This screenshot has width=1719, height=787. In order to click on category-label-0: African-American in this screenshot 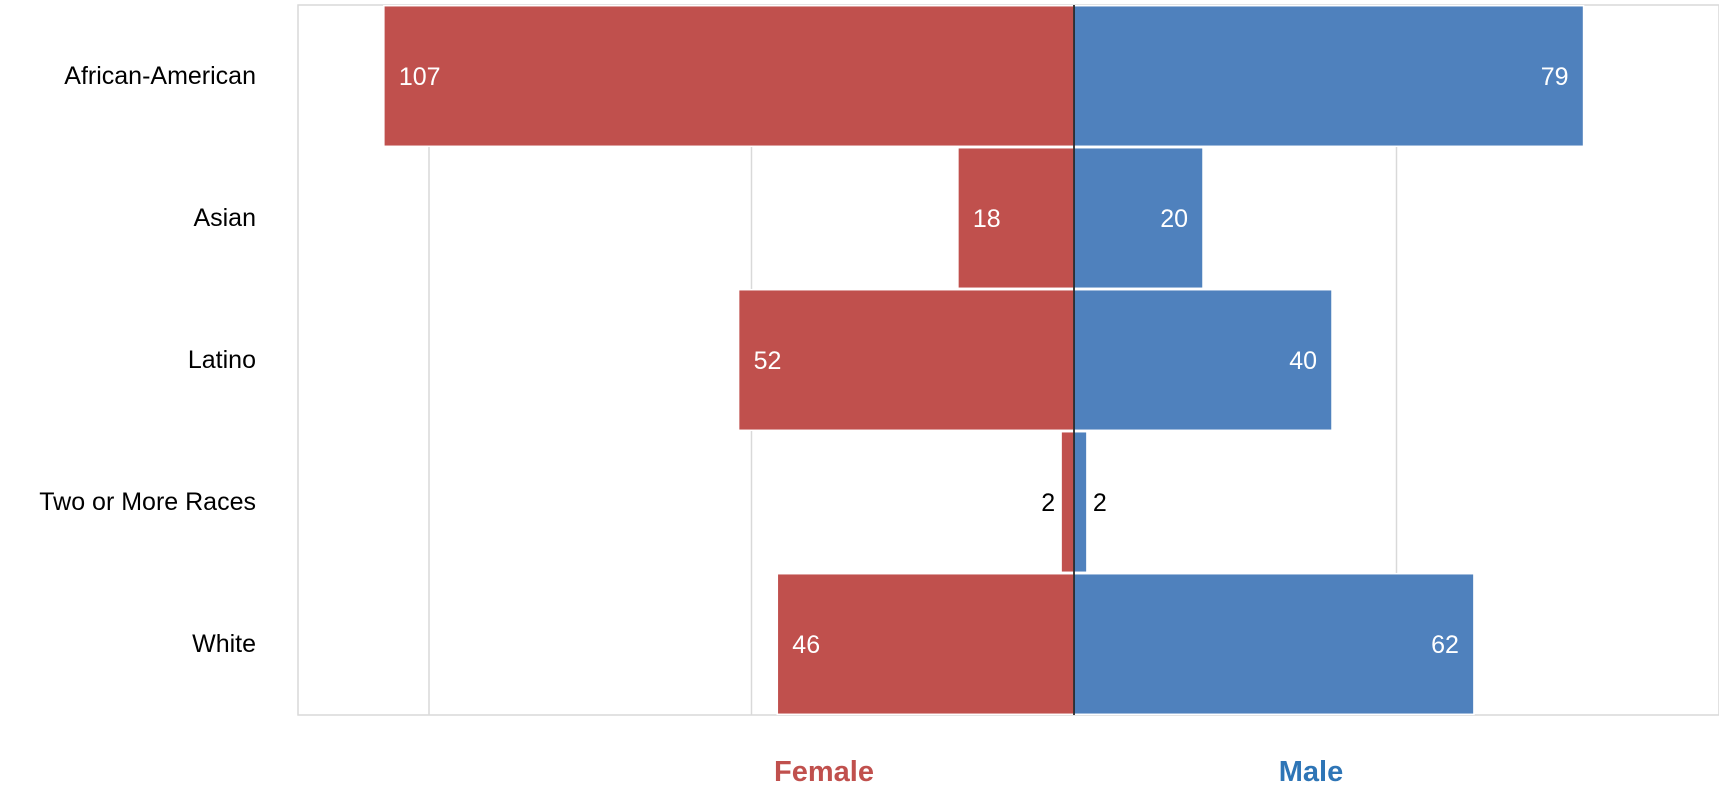, I will do `click(160, 76)`.